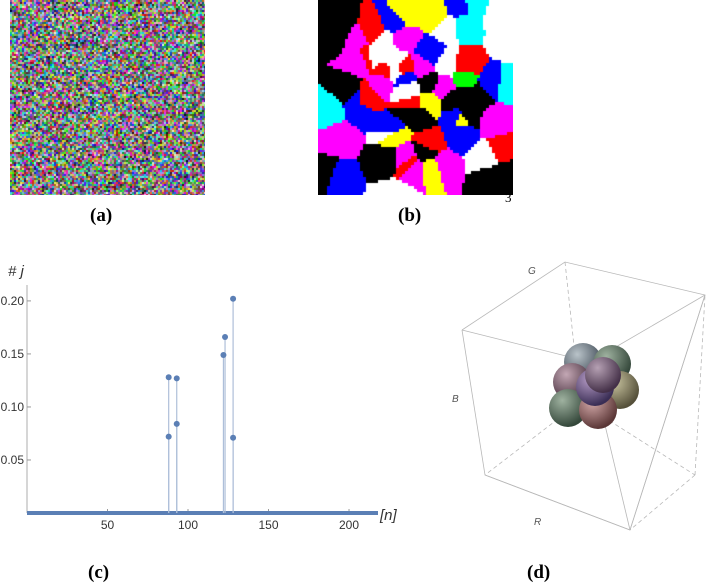 This screenshot has width=710, height=584. What do you see at coordinates (410, 215) in the screenshot?
I see `caption-b: (b)` at bounding box center [410, 215].